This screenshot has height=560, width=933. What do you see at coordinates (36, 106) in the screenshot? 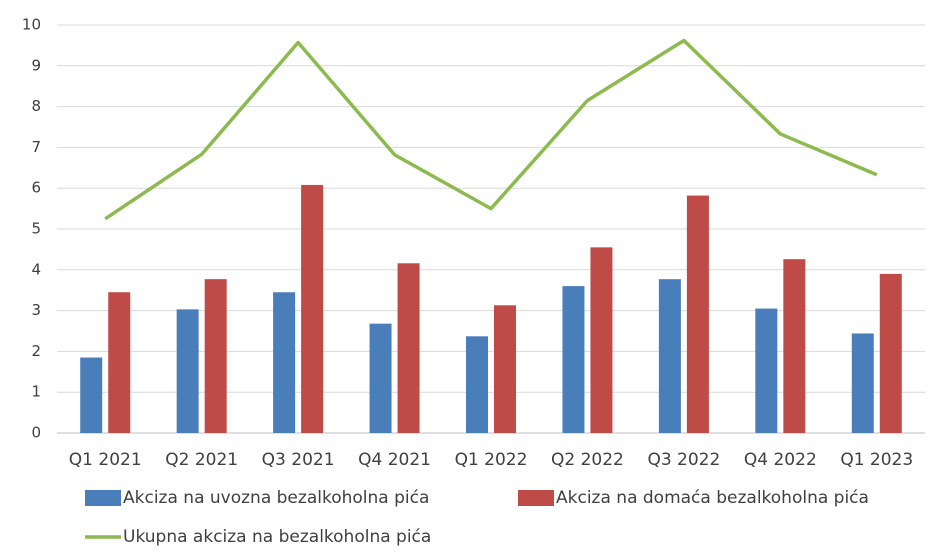
I see `y-tick-label: 8` at bounding box center [36, 106].